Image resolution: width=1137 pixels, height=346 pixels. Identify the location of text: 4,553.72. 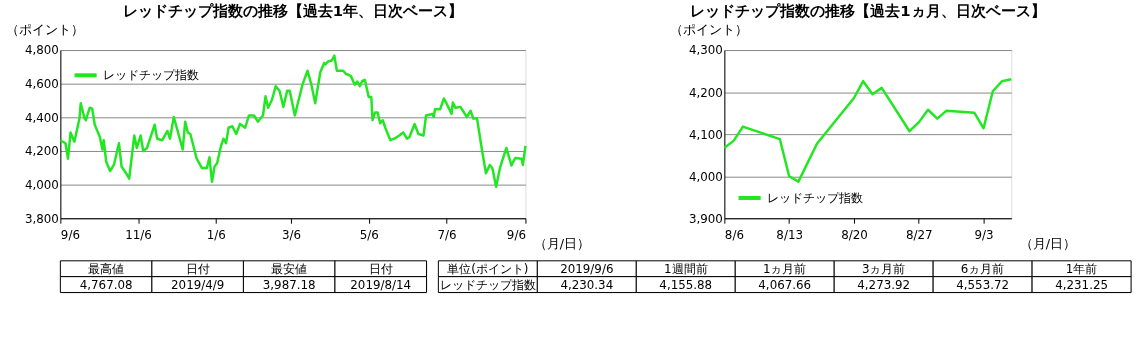
(983, 284).